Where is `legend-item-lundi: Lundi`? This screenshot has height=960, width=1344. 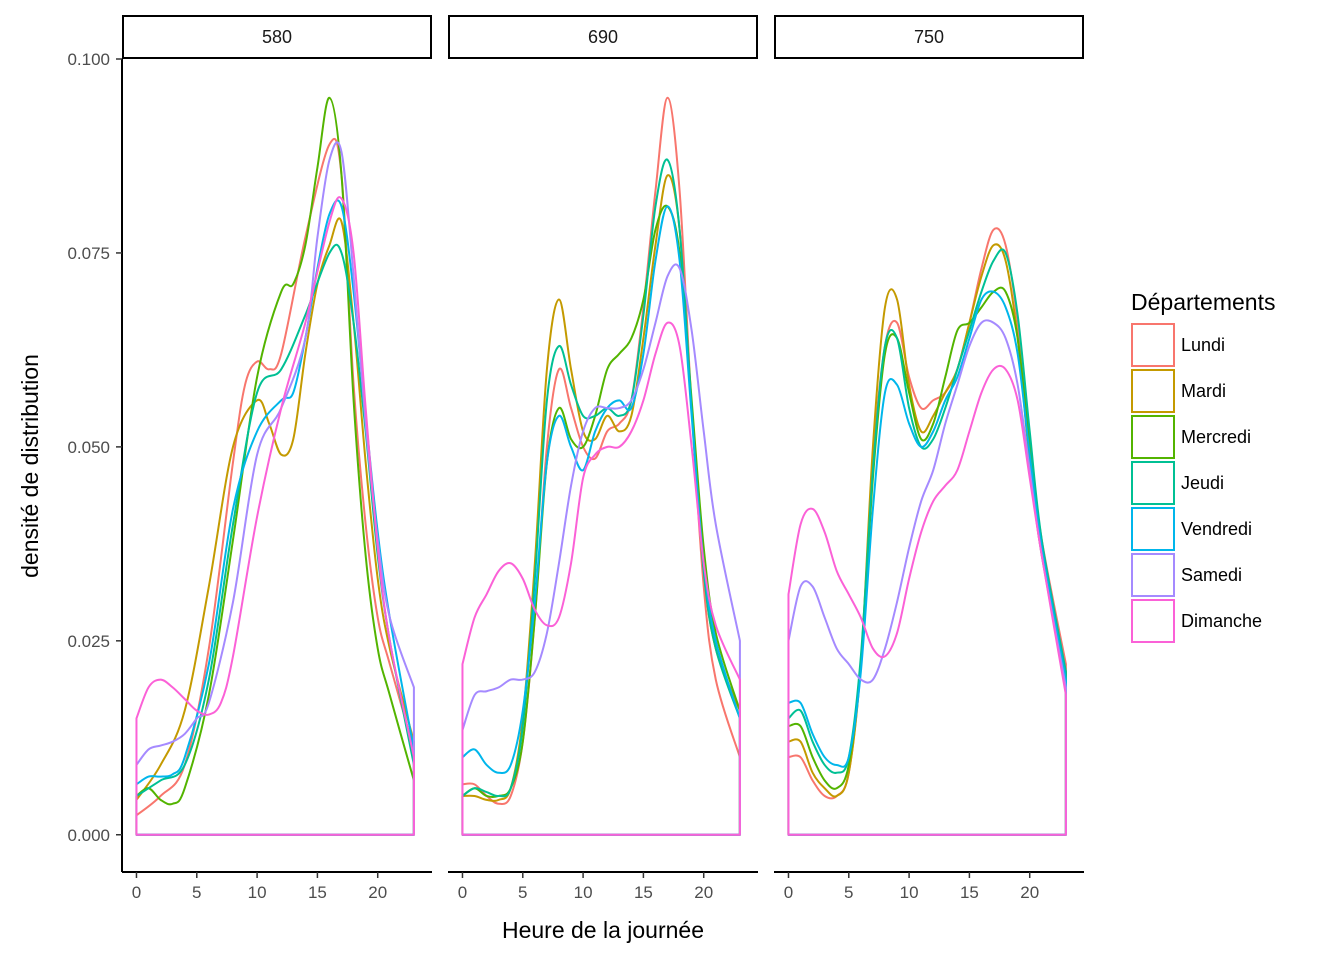
legend-item-lundi: Lundi is located at coordinates (1178, 345).